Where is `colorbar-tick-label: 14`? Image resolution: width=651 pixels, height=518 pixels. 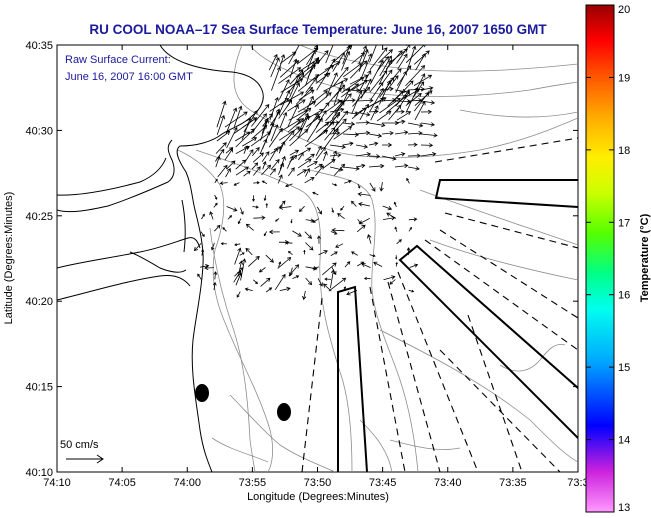 colorbar-tick-label: 14 is located at coordinates (624, 441).